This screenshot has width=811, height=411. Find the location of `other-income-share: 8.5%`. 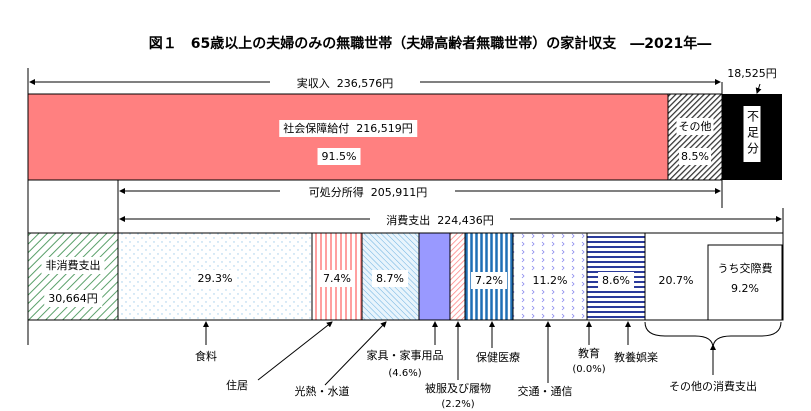

other-income-share: 8.5% is located at coordinates (695, 156).